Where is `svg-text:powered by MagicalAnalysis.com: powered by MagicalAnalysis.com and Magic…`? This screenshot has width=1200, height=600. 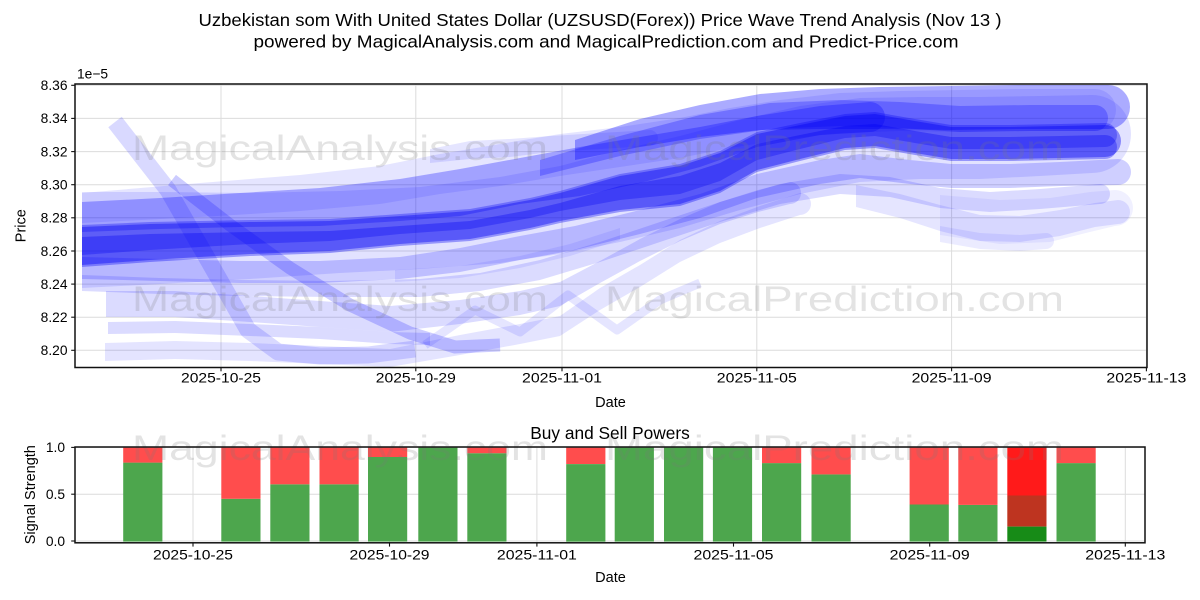 svg-text:powered by MagicalAnalysis.com: powered by MagicalAnalysis.com and Magic… is located at coordinates (606, 42).